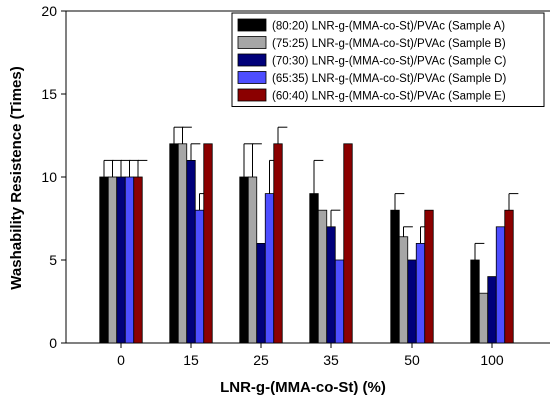 The width and height of the screenshot is (550, 405). What do you see at coordinates (191, 360) in the screenshot?
I see `x-tick-label: 15` at bounding box center [191, 360].